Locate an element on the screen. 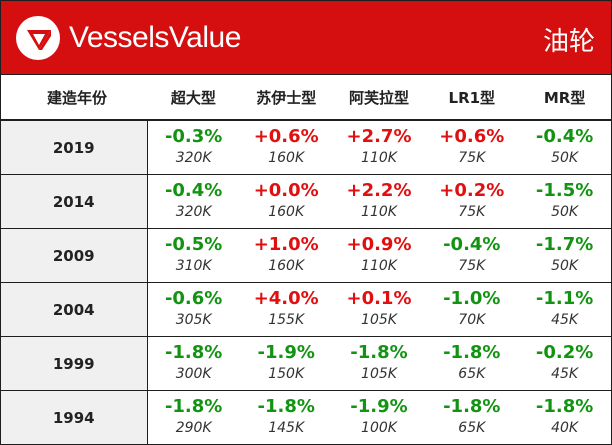 This screenshot has height=445, width=612. percent-change: +4.0% is located at coordinates (286, 298).